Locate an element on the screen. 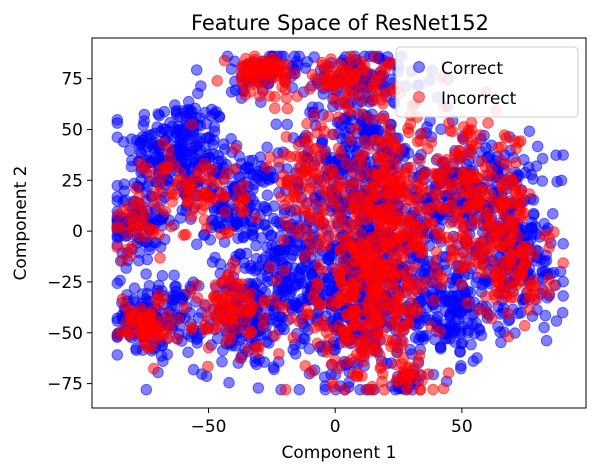 This screenshot has height=473, width=598. x-tick-label: −50 is located at coordinates (209, 427).